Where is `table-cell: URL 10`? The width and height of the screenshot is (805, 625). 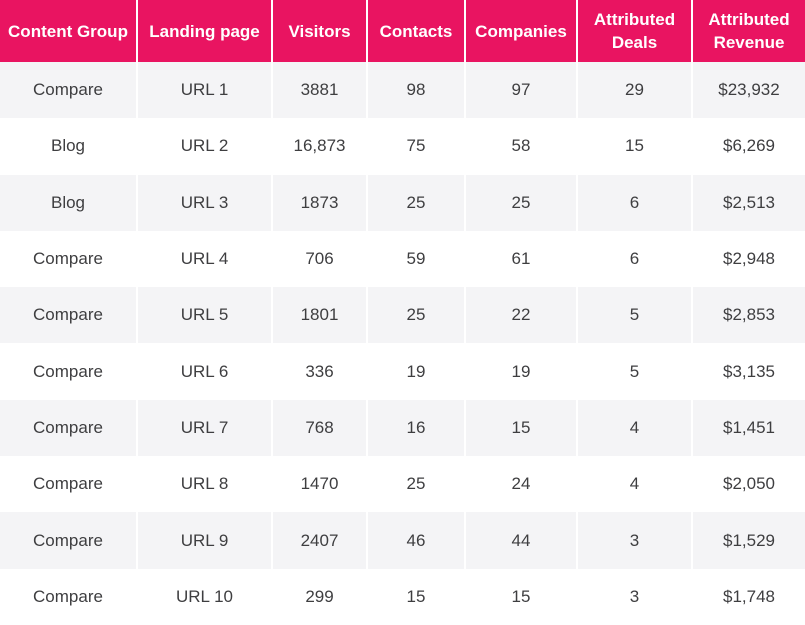
table-cell: URL 10 is located at coordinates (204, 596).